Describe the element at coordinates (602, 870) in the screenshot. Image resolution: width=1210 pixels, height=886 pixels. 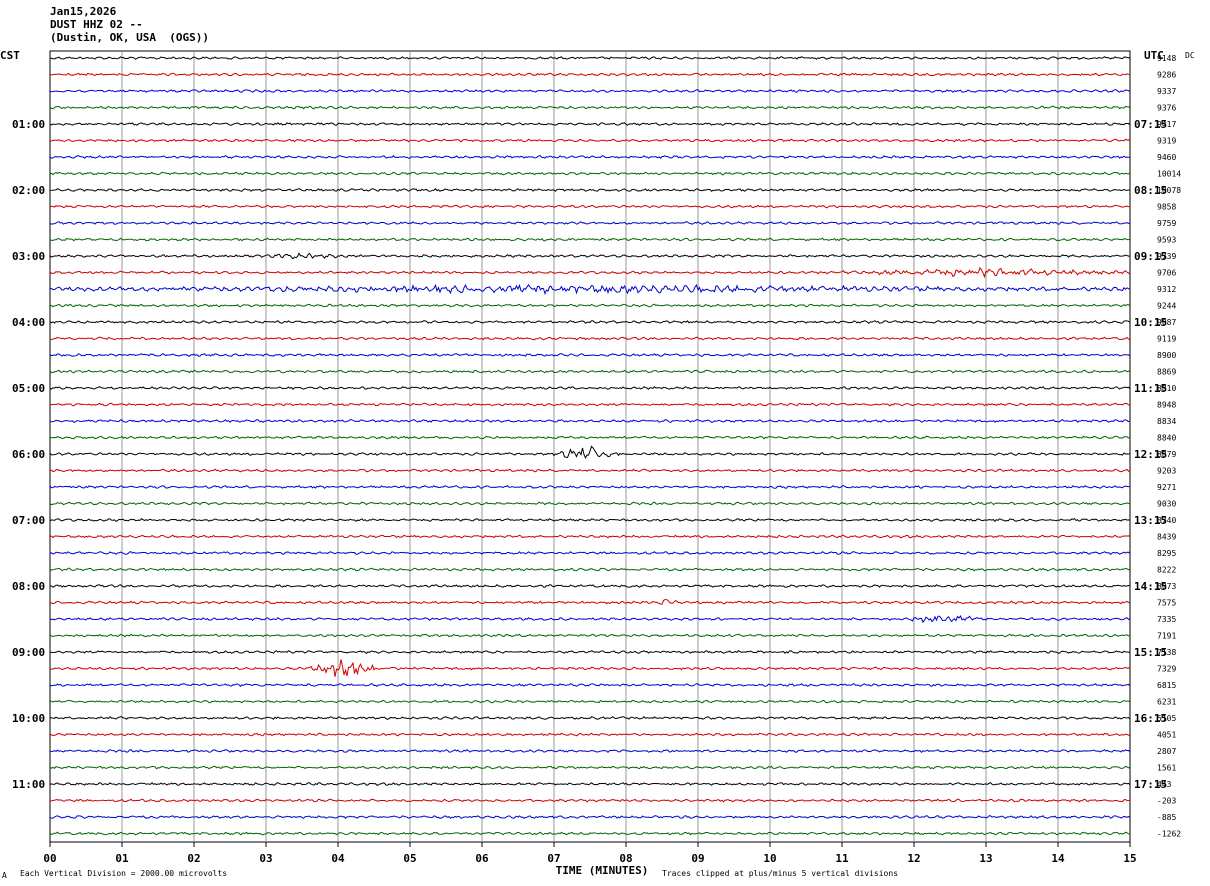
I see `x-axis-label: TIME (MINUTES)` at that location.